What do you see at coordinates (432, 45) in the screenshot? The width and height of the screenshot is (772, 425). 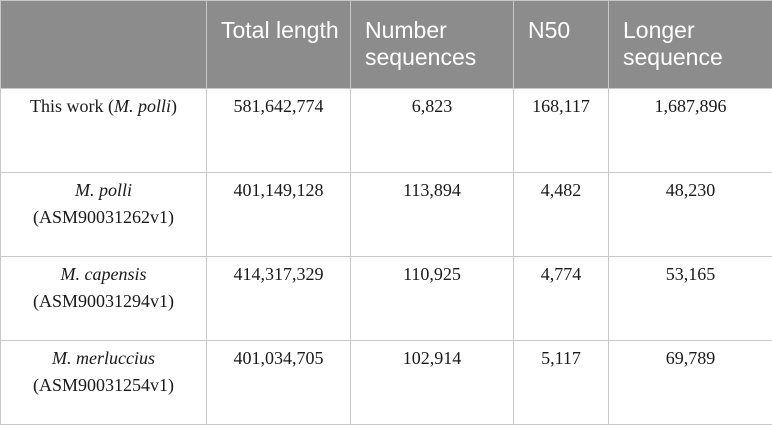 I see `header-number-sequences: Number sequences` at bounding box center [432, 45].